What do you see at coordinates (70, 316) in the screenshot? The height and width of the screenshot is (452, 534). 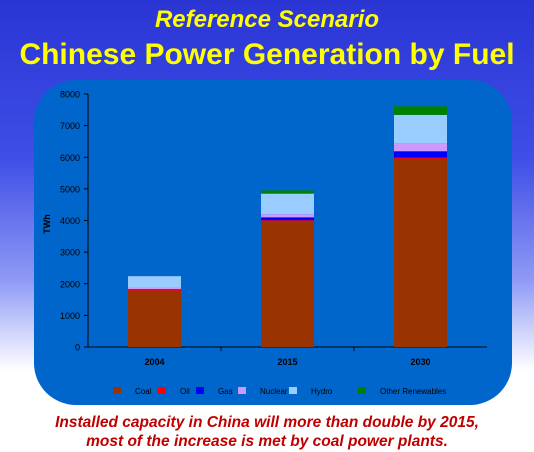 I see `y-tick-label: 1000` at bounding box center [70, 316].